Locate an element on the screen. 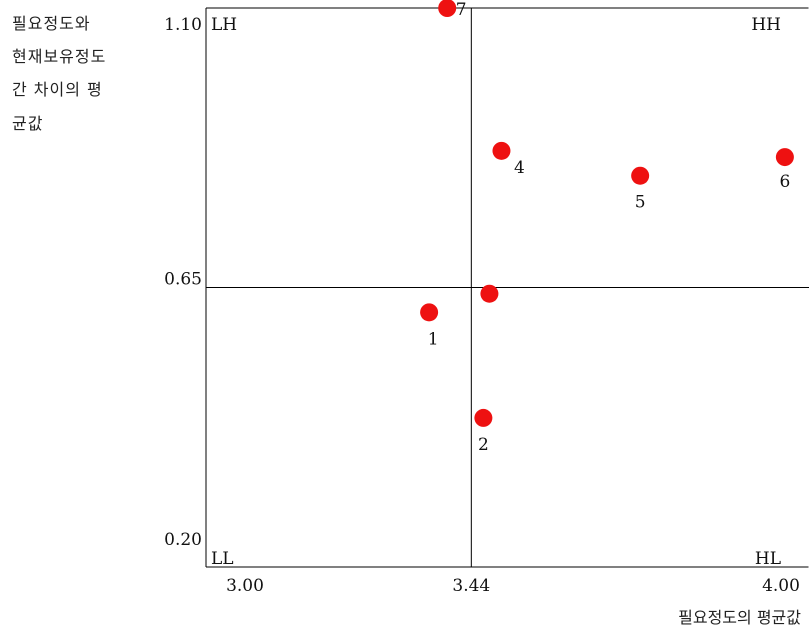 The height and width of the screenshot is (635, 809). y-tick-label: 0.20 is located at coordinates (183, 540).